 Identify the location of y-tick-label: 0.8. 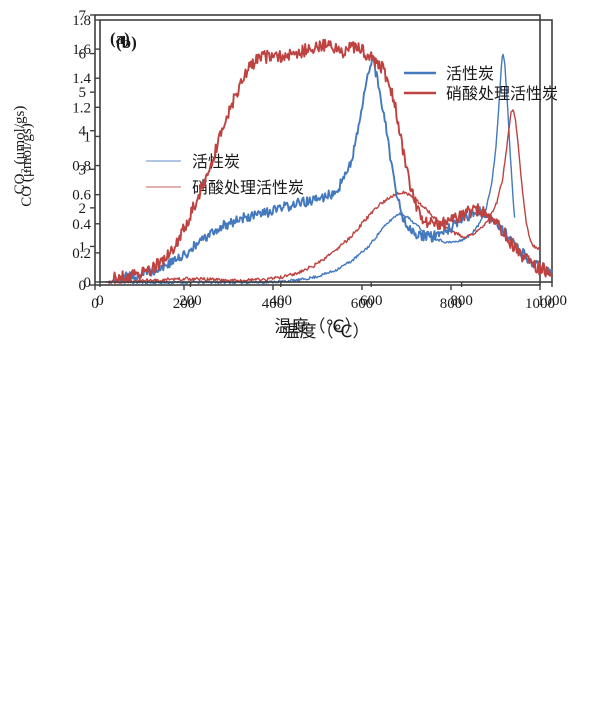
(81, 167).